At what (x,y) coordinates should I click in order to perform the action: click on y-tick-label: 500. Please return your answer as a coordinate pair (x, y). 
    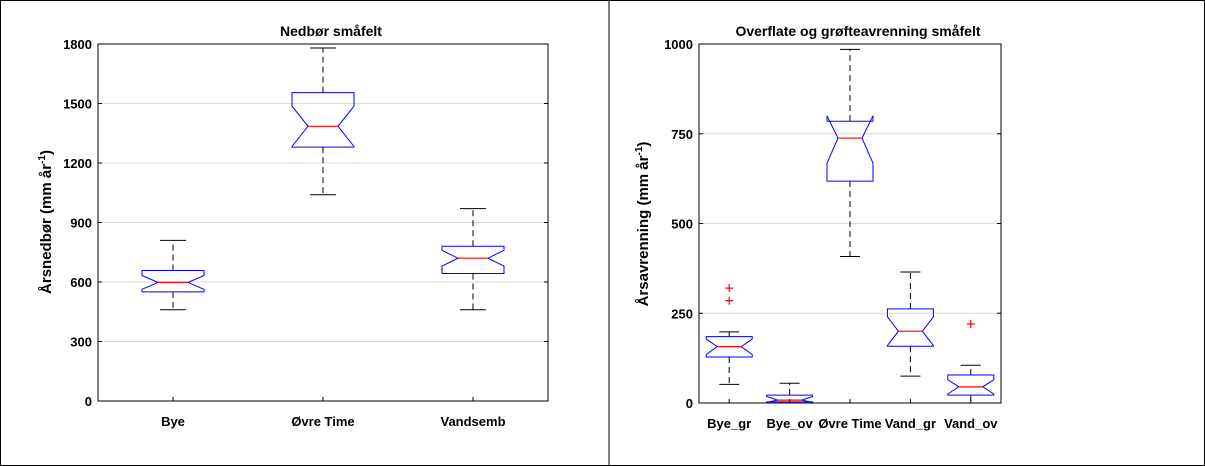
    Looking at the image, I should click on (682, 224).